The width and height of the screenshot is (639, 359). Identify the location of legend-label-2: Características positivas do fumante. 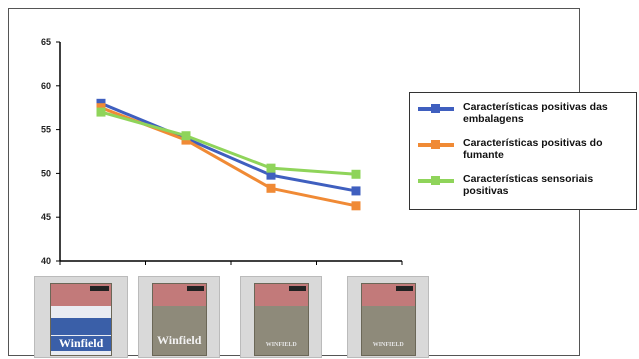
(533, 149).